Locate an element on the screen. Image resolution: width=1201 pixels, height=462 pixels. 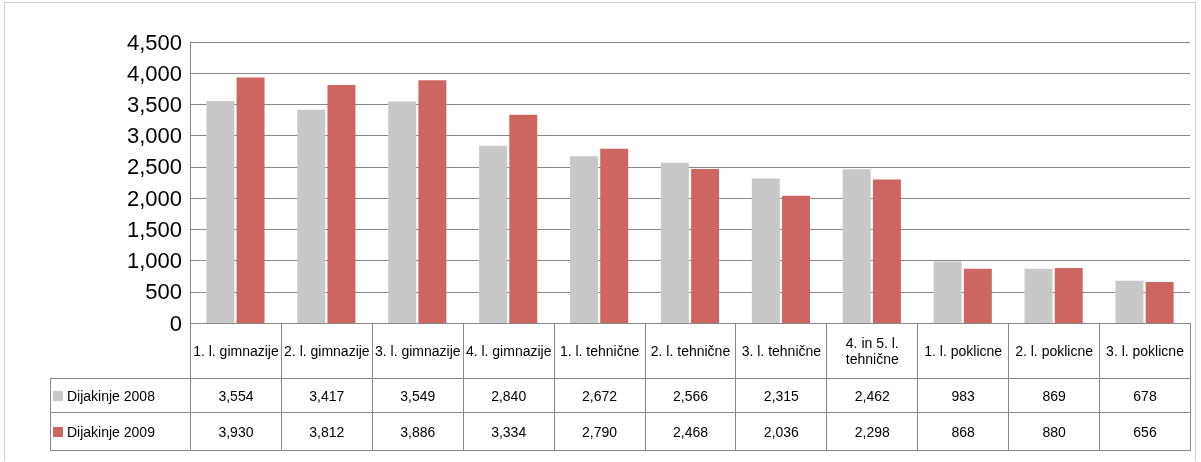
x-tick-label: 2. l. gimnazije is located at coordinates (327, 351).